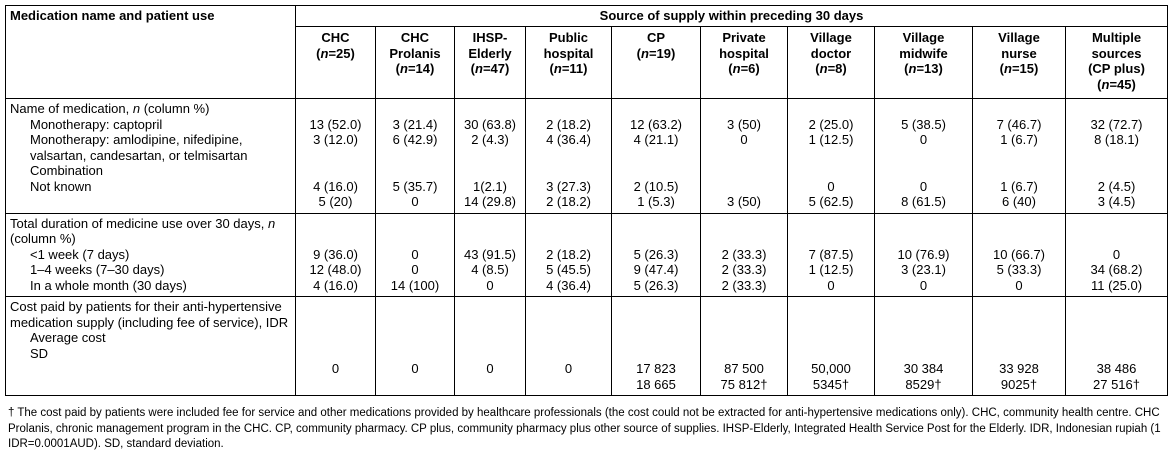  I want to click on cell-value: 8 (61.5), so click(923, 201).